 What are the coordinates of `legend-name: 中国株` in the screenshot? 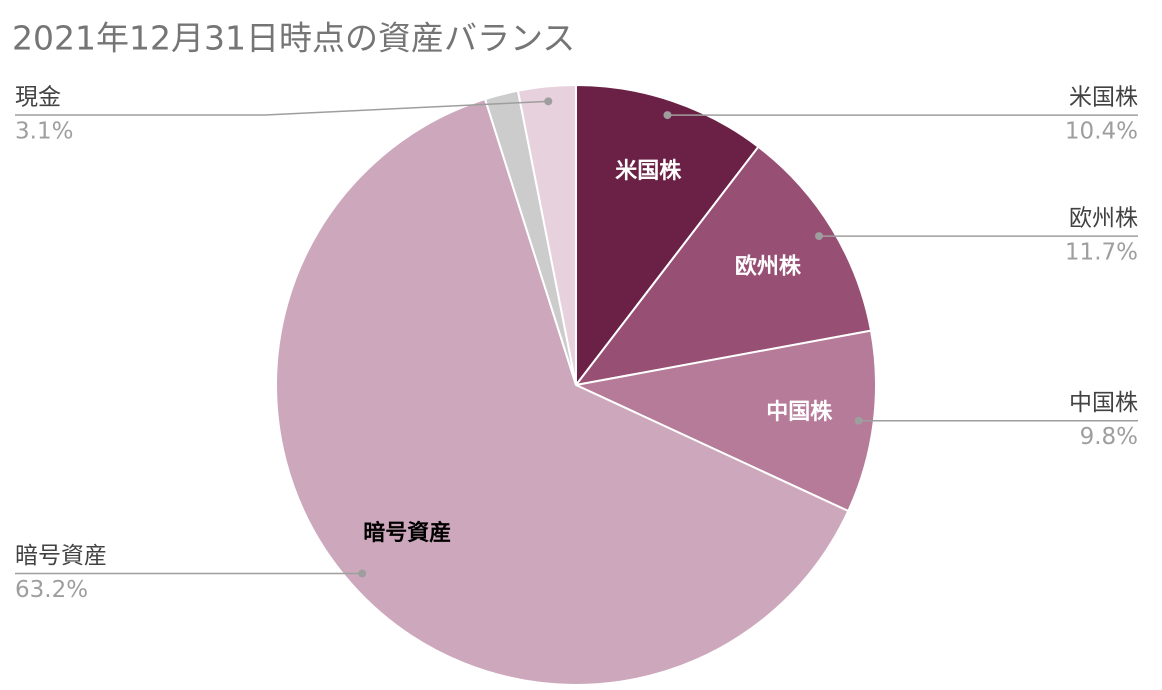 It's located at (1103, 403).